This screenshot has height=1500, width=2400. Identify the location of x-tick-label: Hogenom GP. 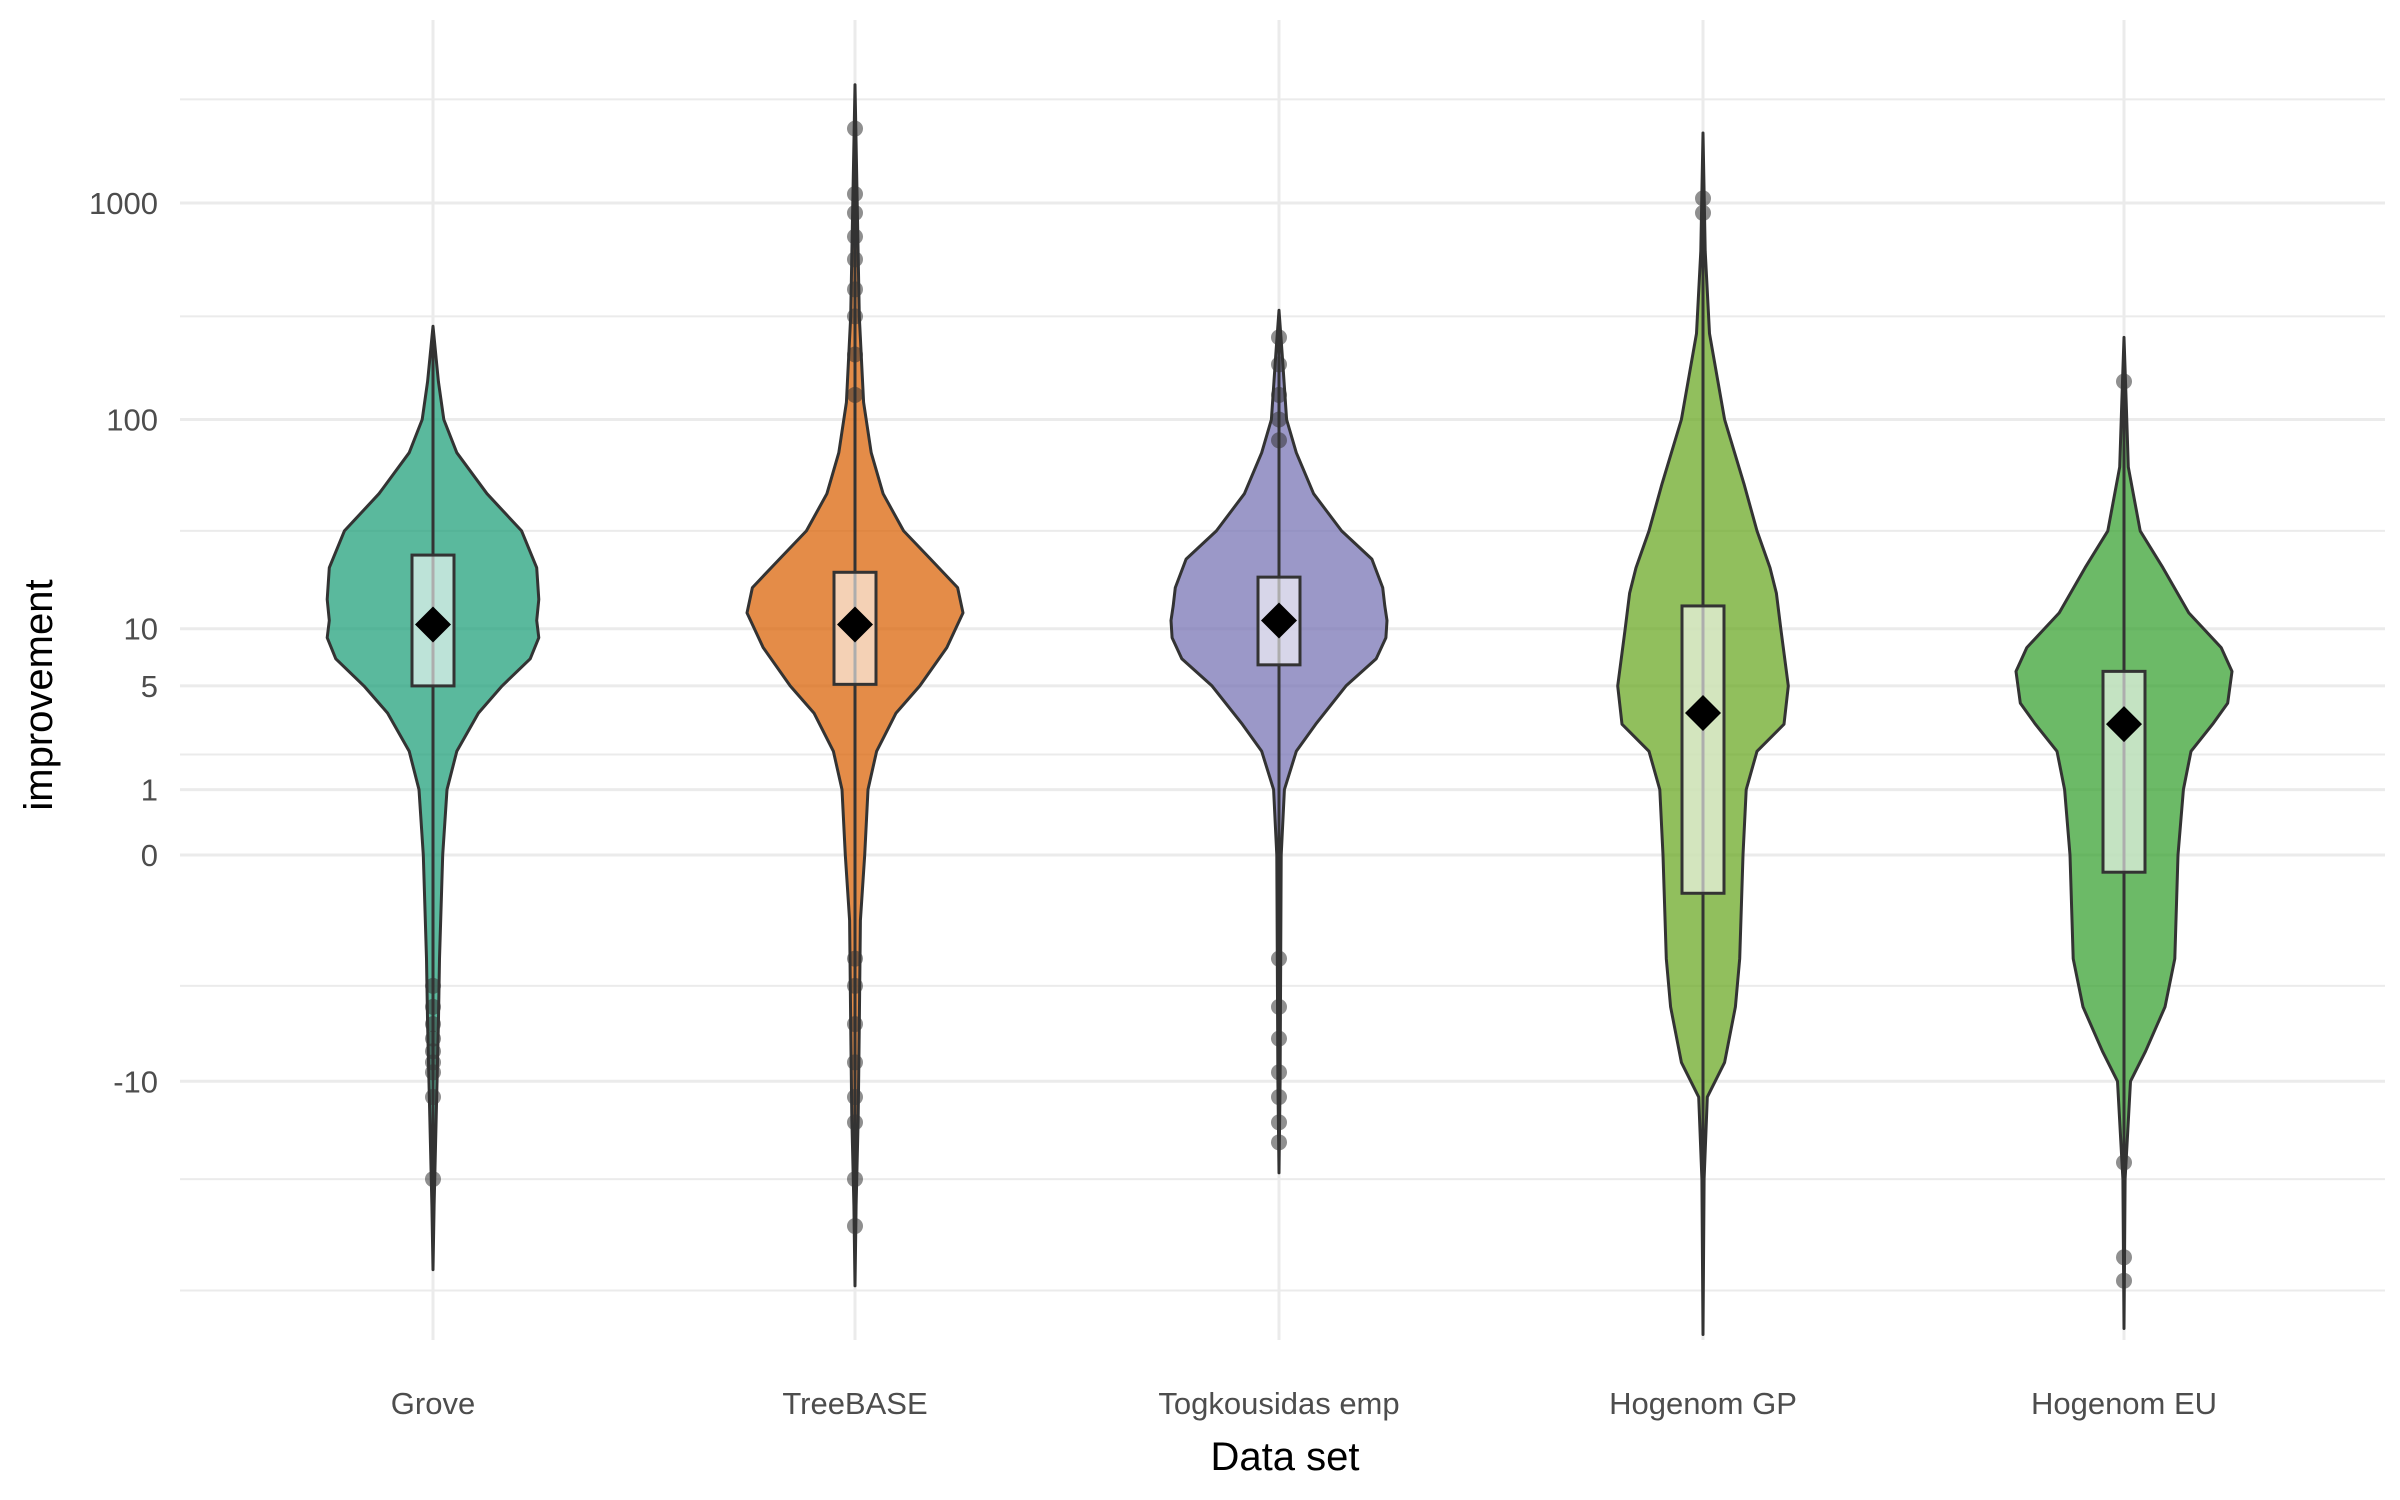
(1703, 1403).